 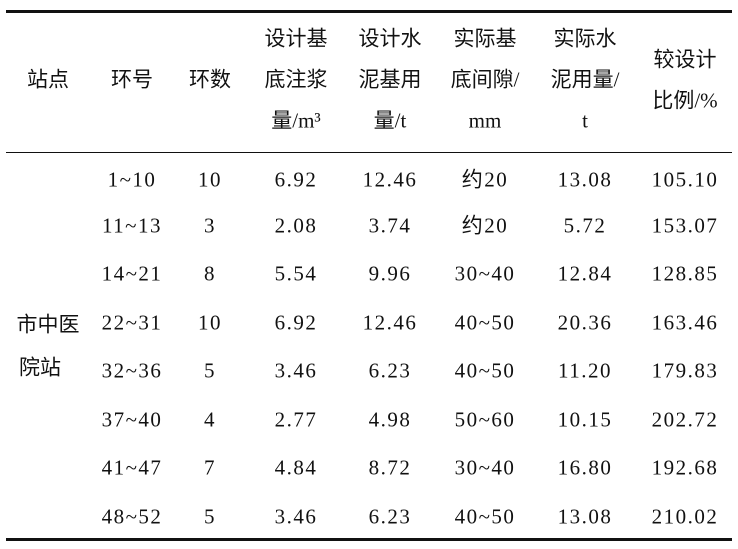 I want to click on cell-text: 8, so click(x=210, y=273).